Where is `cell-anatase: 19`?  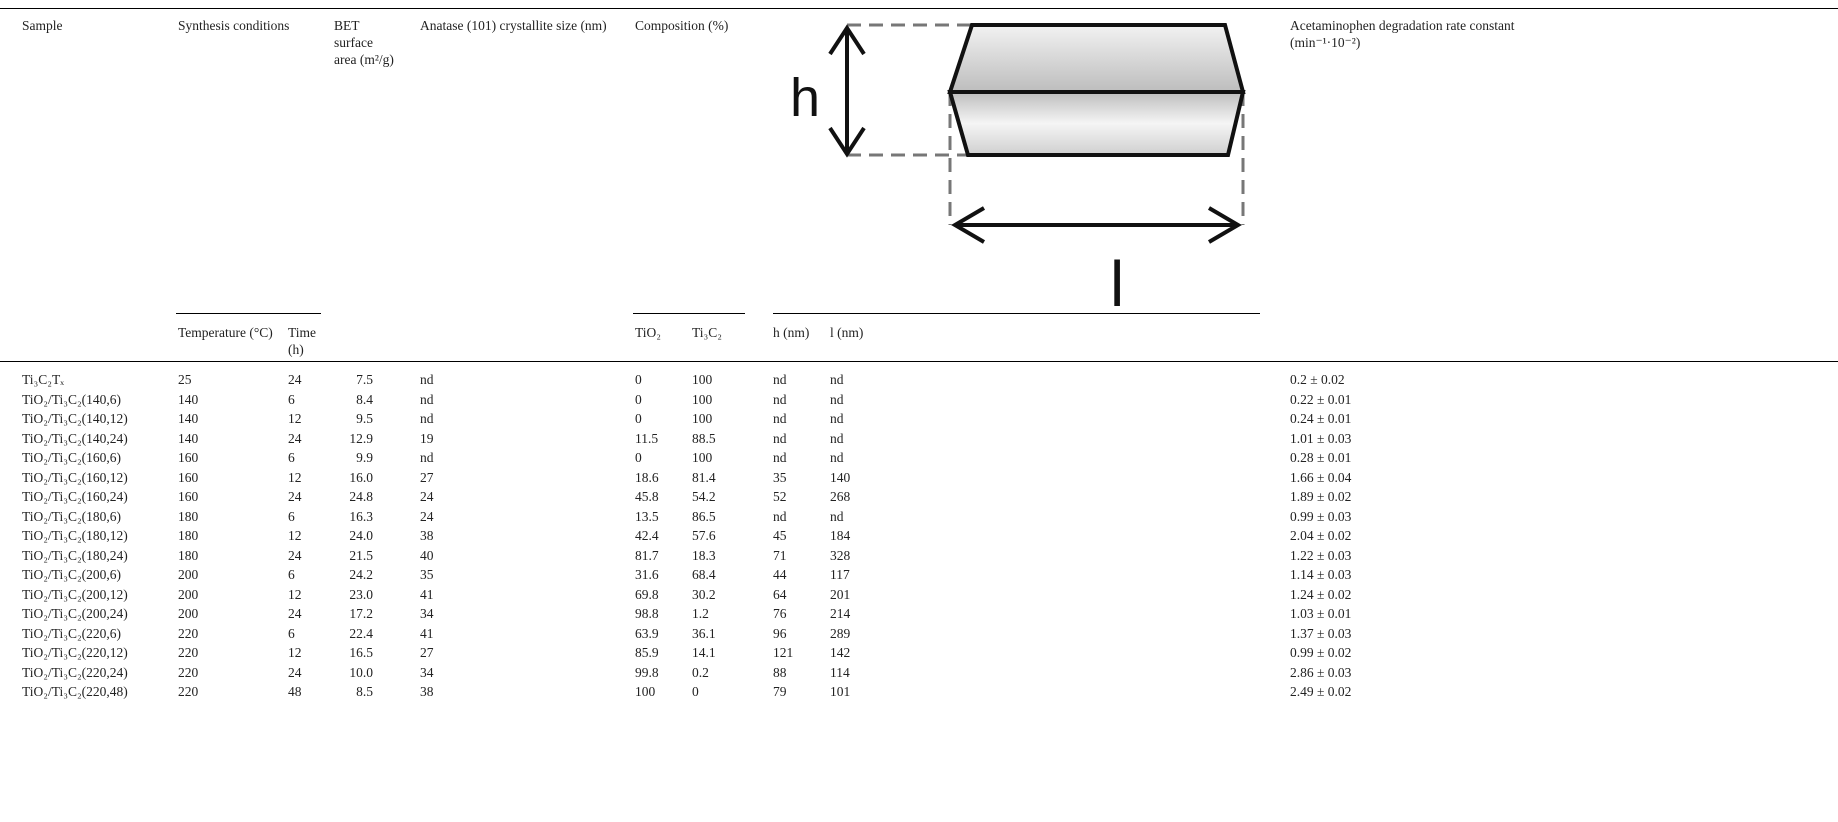 cell-anatase: 19 is located at coordinates (427, 438).